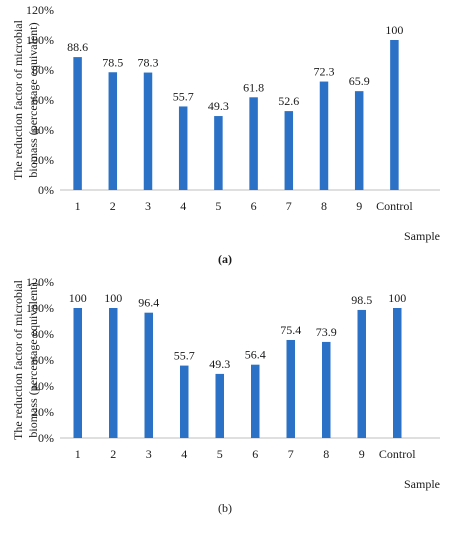 The image size is (451, 550). What do you see at coordinates (218, 206) in the screenshot?
I see `chart-a-category-label: 5` at bounding box center [218, 206].